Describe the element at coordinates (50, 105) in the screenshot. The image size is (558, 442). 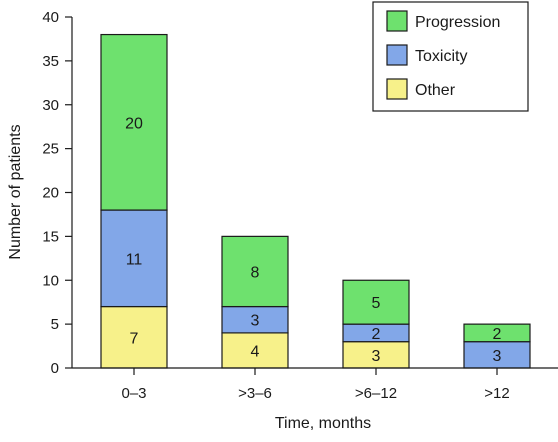
I see `y-tick-label: 30` at that location.